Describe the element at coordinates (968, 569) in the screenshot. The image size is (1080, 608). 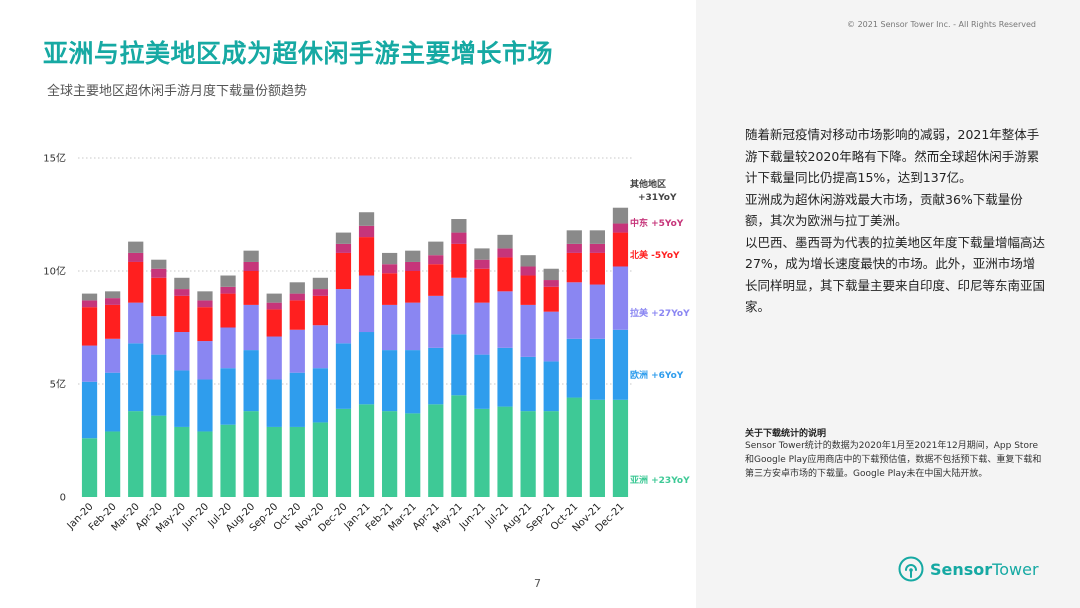
I see `sensor-tower-logo: SensorTower` at that location.